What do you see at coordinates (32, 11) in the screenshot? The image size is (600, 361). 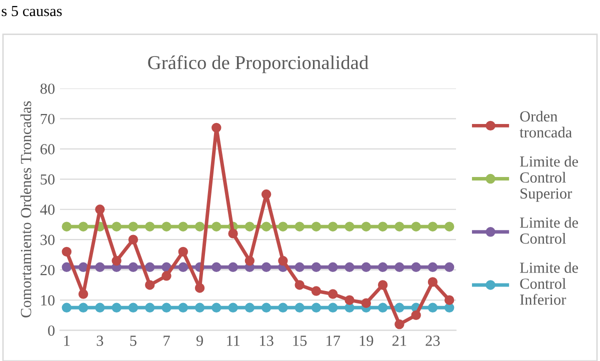 I see `text: s 5 causas` at bounding box center [32, 11].